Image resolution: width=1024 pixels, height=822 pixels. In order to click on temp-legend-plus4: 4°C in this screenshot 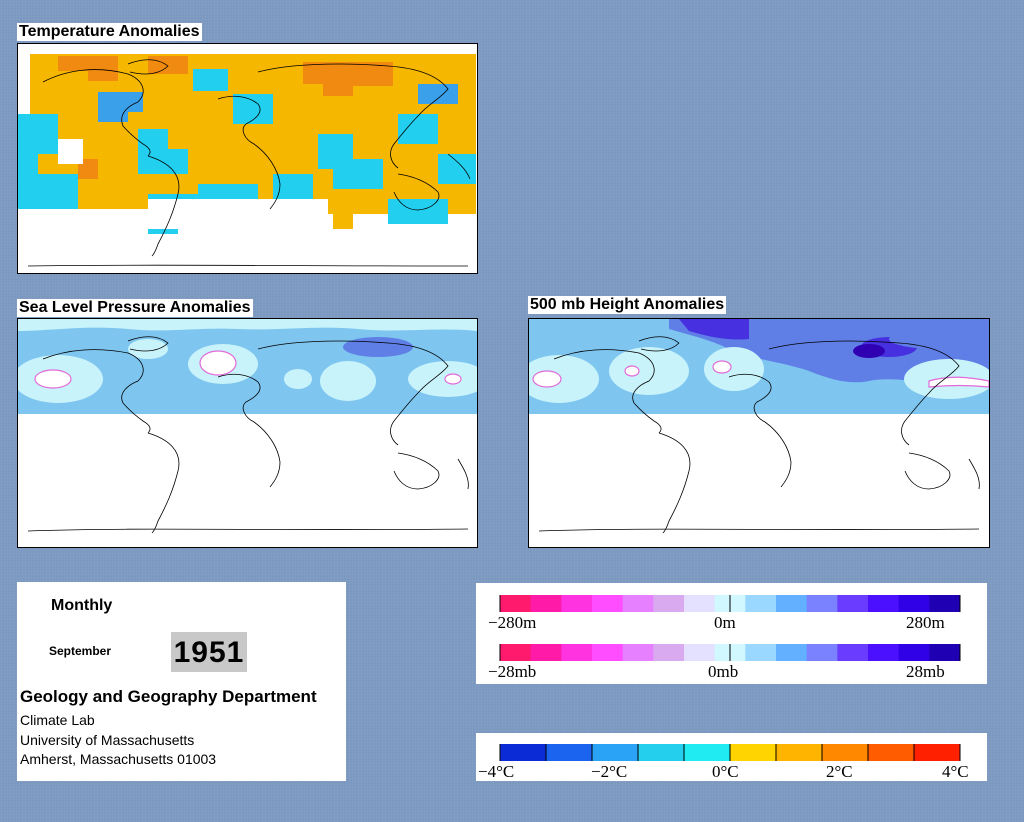, I will do `click(955, 771)`.